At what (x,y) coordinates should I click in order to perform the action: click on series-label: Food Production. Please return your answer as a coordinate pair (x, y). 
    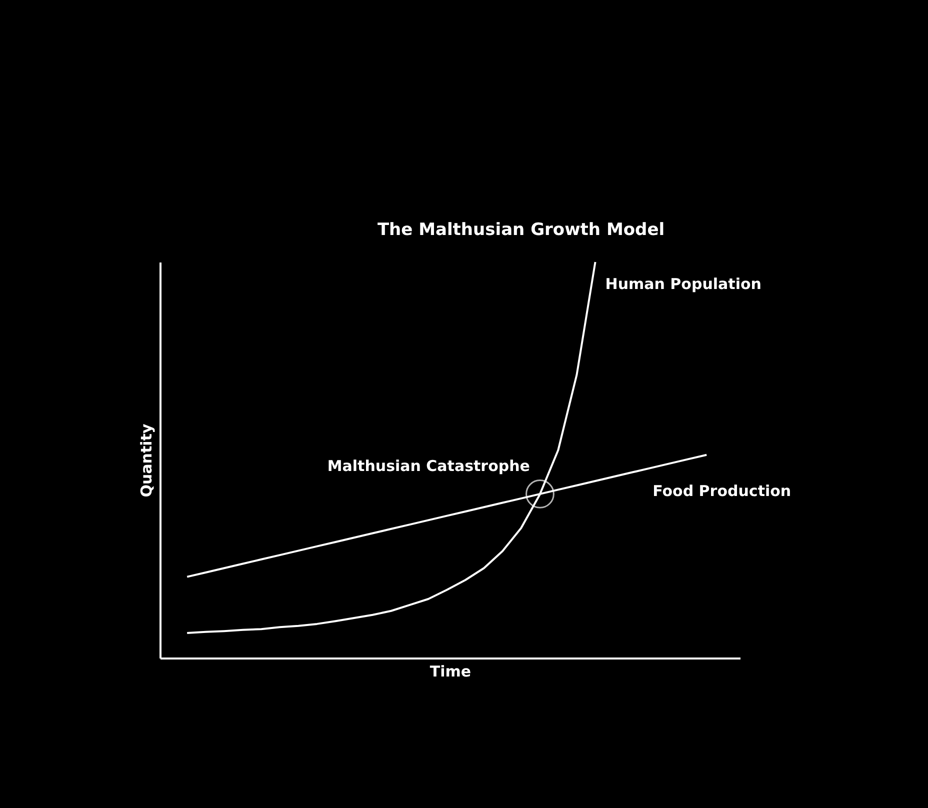
    Looking at the image, I should click on (722, 491).